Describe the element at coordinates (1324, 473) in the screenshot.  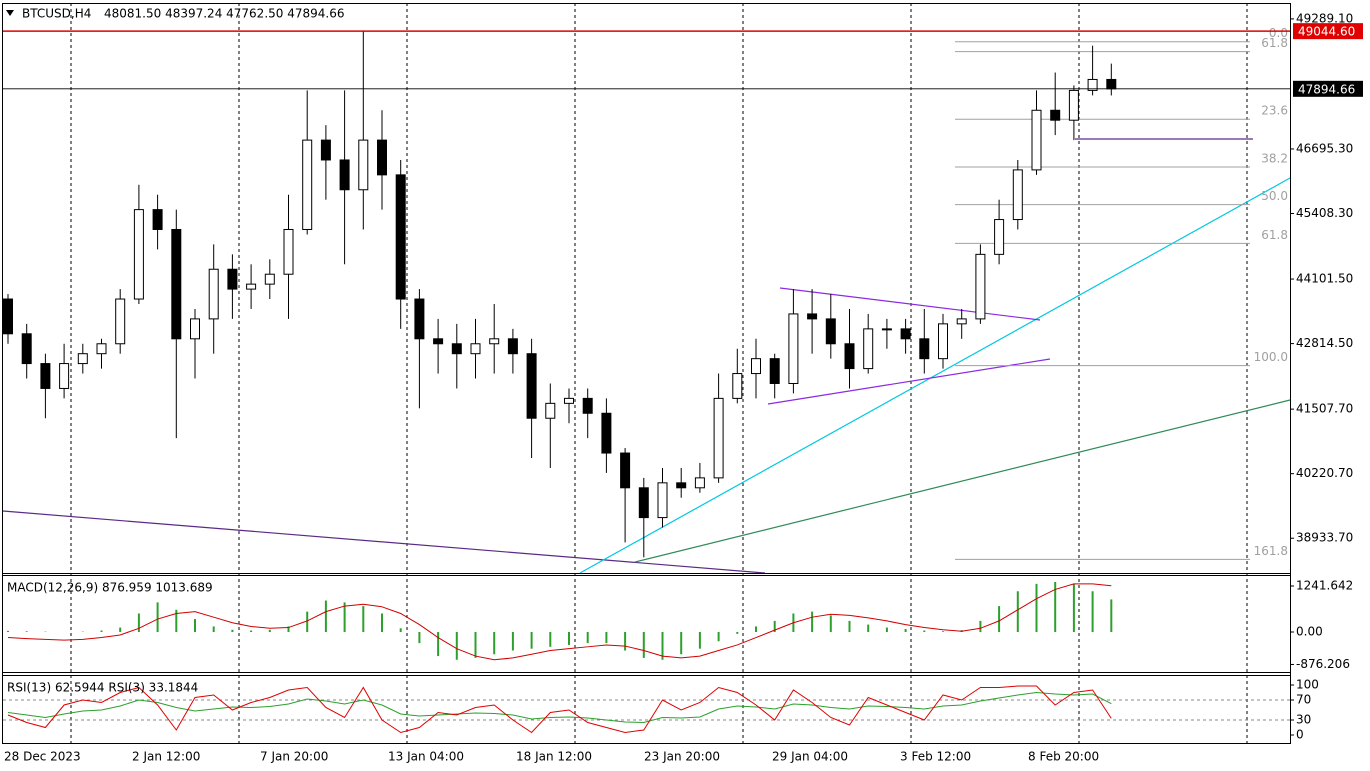
I see `y-tick-label: 40220.70` at that location.